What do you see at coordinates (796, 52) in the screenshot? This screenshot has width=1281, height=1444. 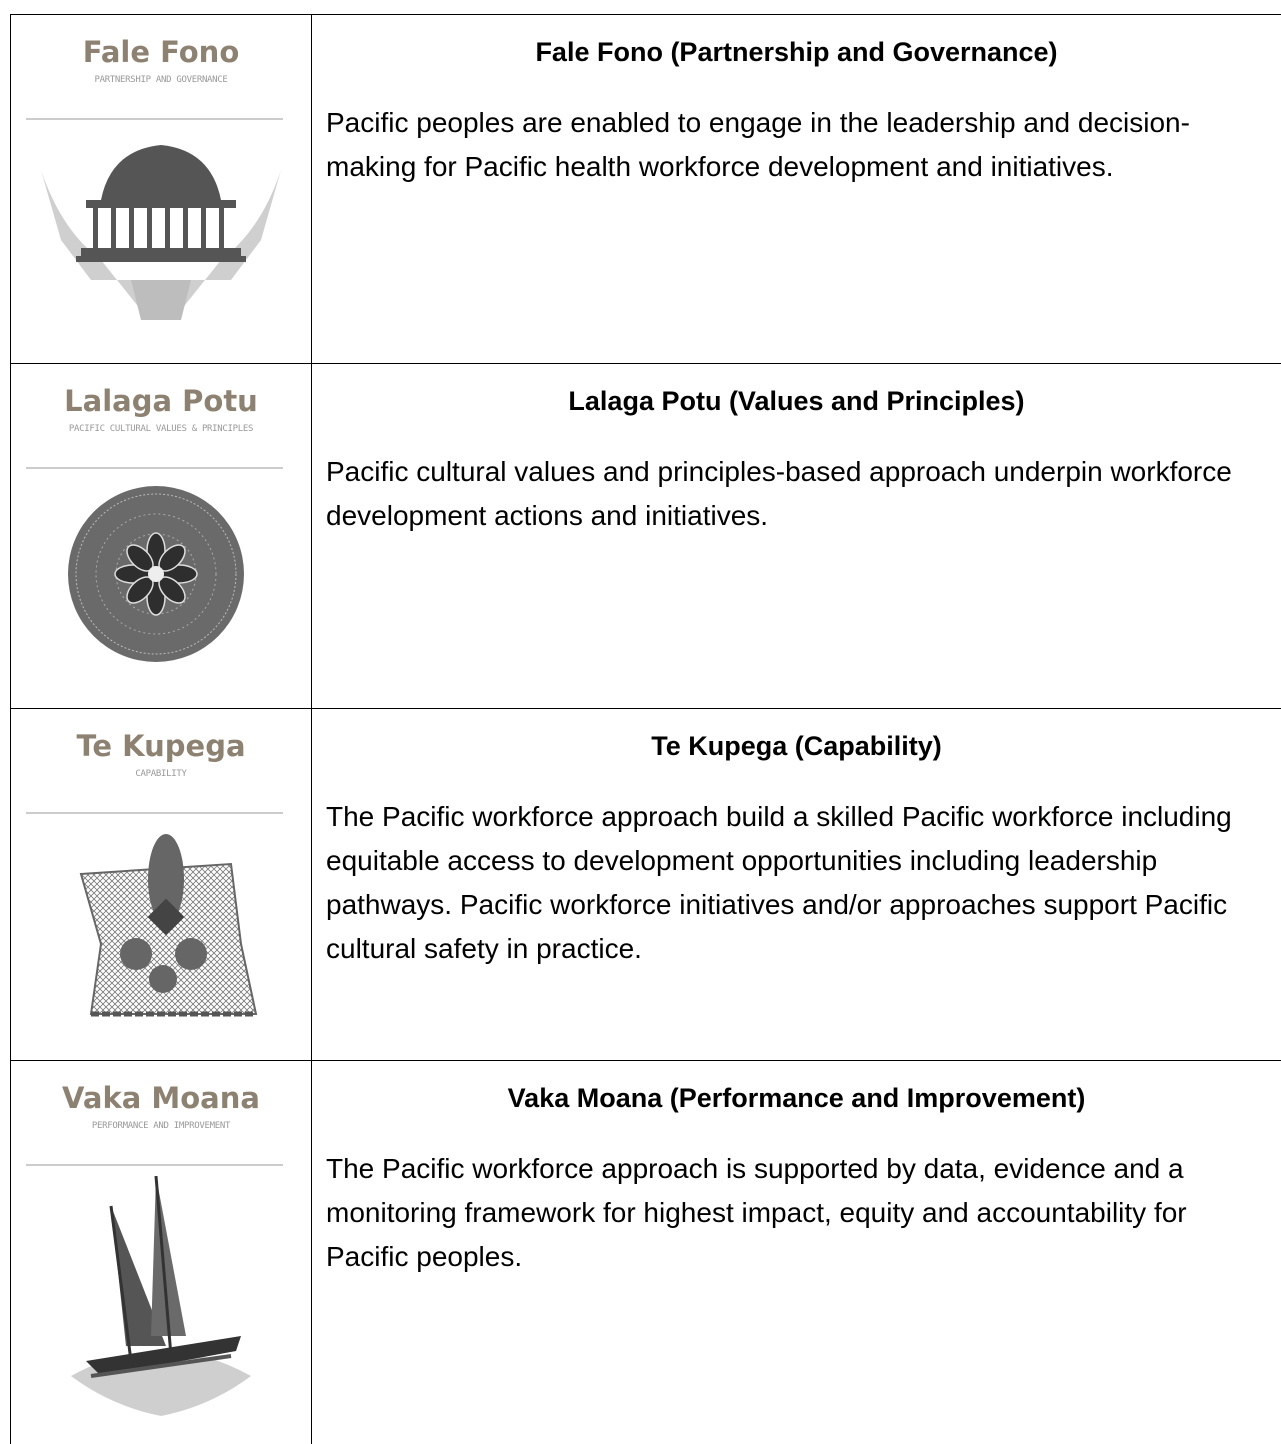 I see `row-heading: Fale Fono (Partnership and Governance)` at bounding box center [796, 52].